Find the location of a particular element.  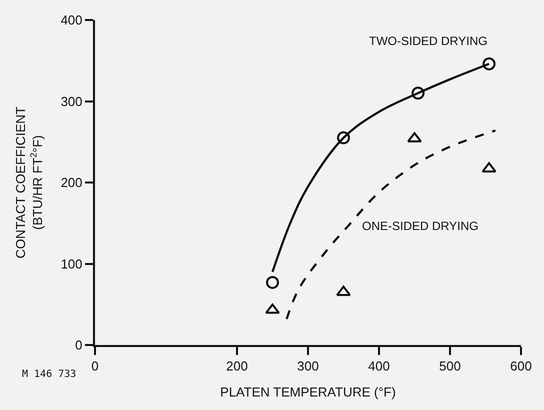

x-axis-title: PLATEN TEMPERATURE (°F) is located at coordinates (308, 392).